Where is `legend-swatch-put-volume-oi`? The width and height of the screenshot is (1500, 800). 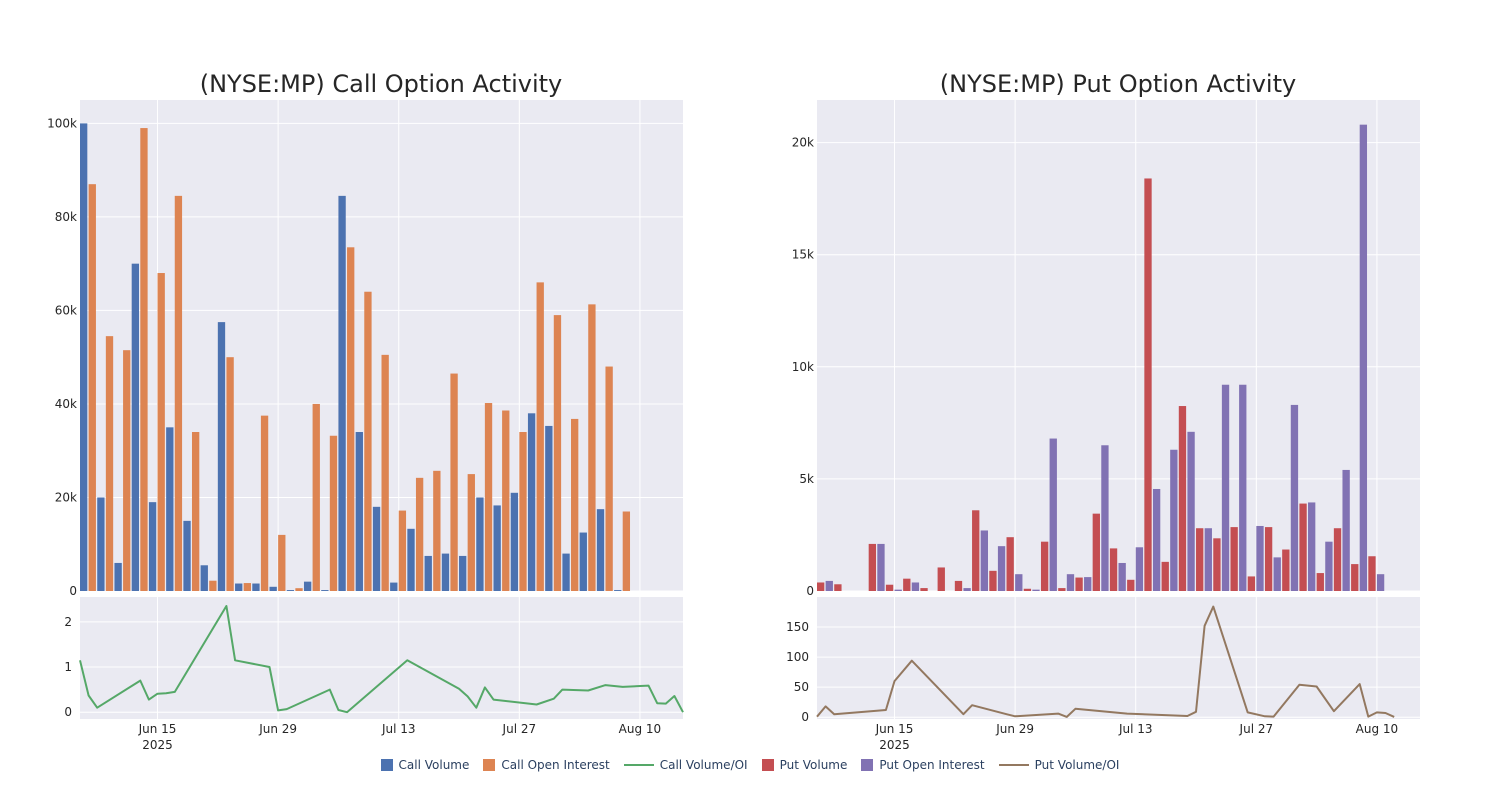 legend-swatch-put-volume-oi is located at coordinates (1013, 765).